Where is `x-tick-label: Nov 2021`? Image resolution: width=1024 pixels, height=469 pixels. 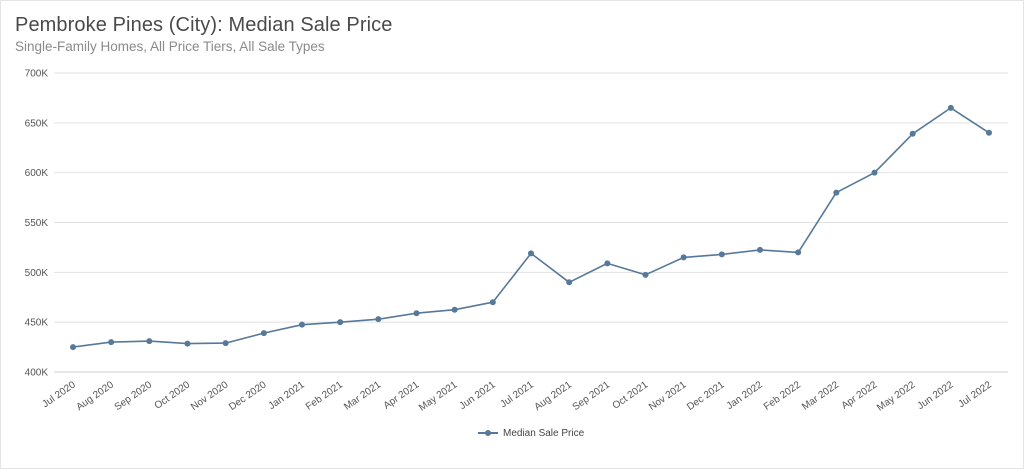 x-tick-label: Nov 2021 is located at coordinates (668, 396).